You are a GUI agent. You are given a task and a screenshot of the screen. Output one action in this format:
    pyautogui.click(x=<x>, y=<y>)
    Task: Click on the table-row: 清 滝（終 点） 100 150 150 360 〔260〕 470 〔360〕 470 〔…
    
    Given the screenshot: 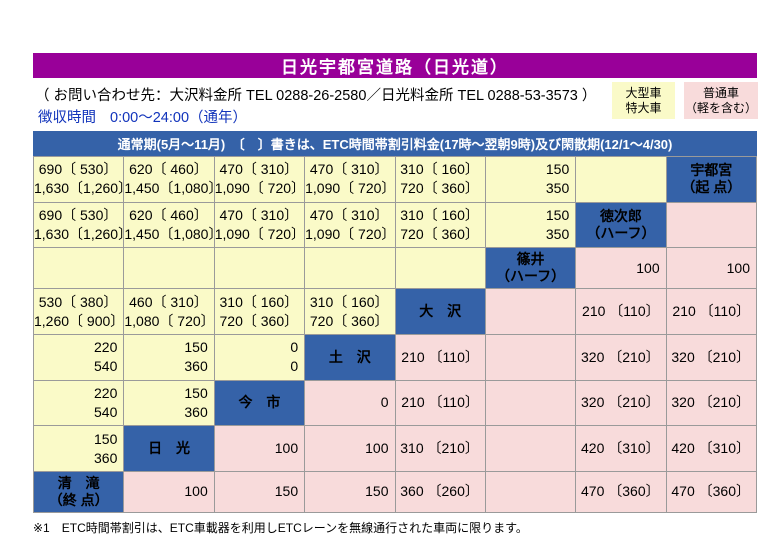 What is the action you would take?
    pyautogui.click(x=395, y=492)
    